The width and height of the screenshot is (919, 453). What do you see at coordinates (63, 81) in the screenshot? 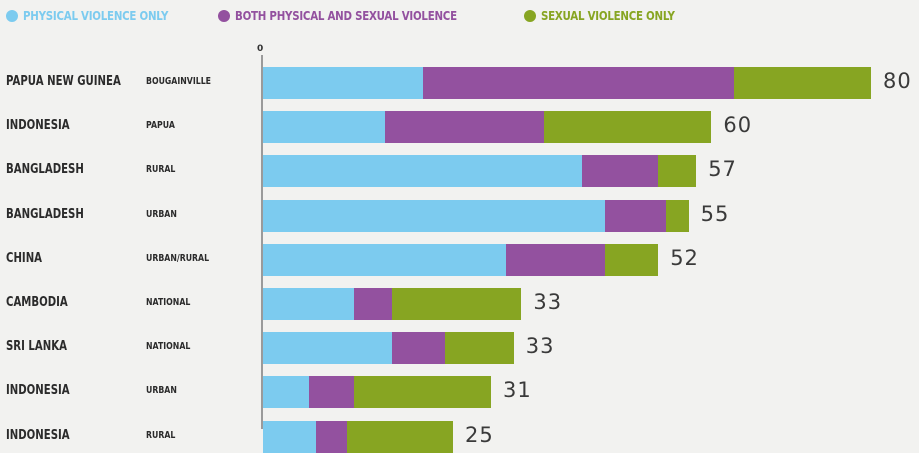
I see `category-country-label: PAPUA NEW GUINEA` at bounding box center [63, 81].